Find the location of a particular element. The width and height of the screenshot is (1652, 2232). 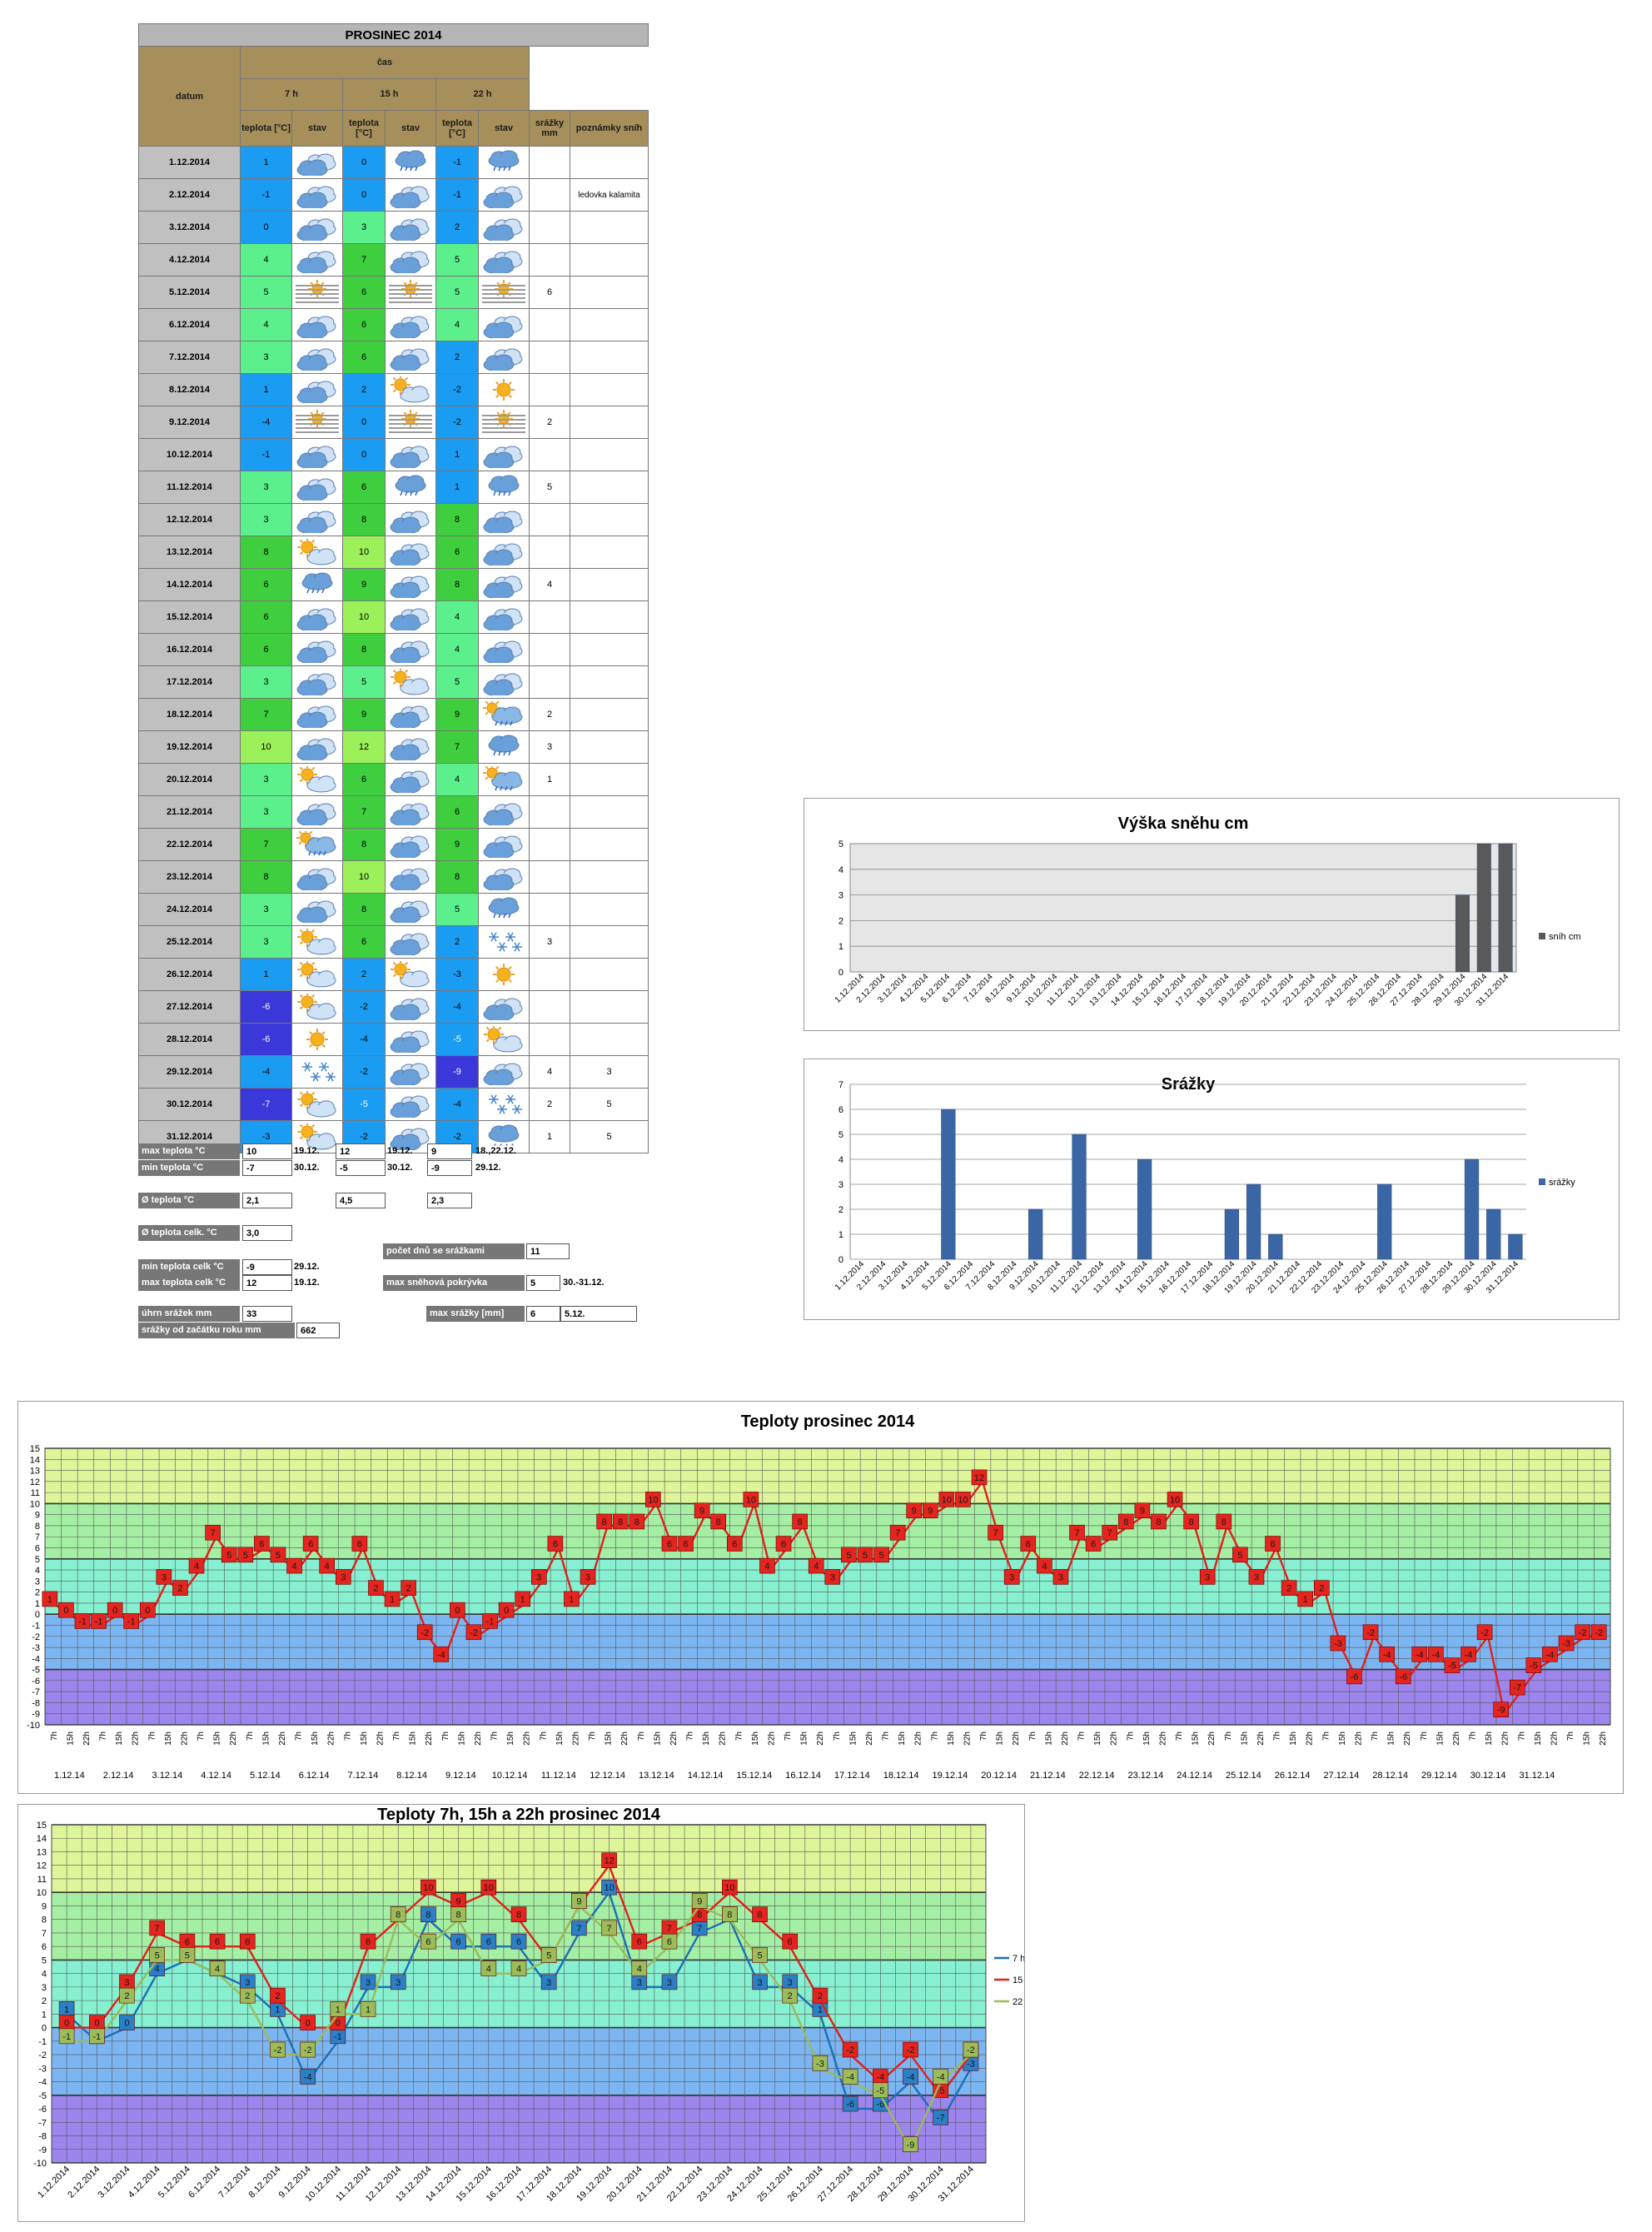

temperature-cell: -6 is located at coordinates (266, 1039).